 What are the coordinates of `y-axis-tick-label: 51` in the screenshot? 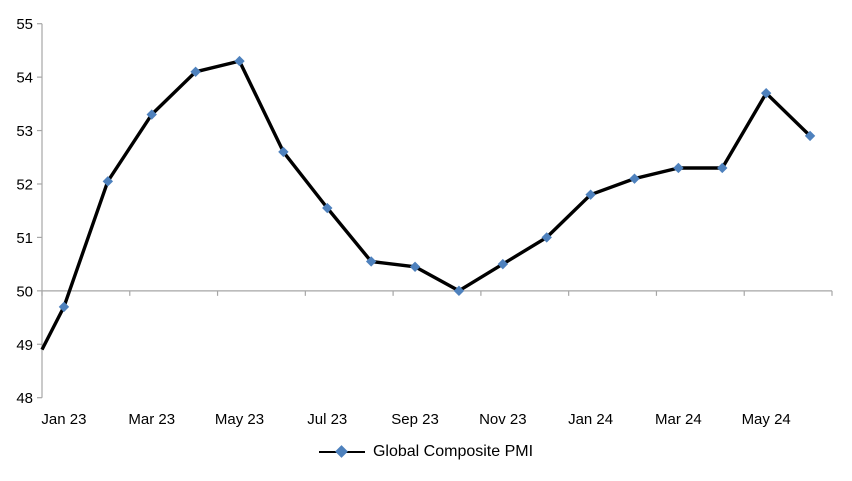 It's located at (24, 238).